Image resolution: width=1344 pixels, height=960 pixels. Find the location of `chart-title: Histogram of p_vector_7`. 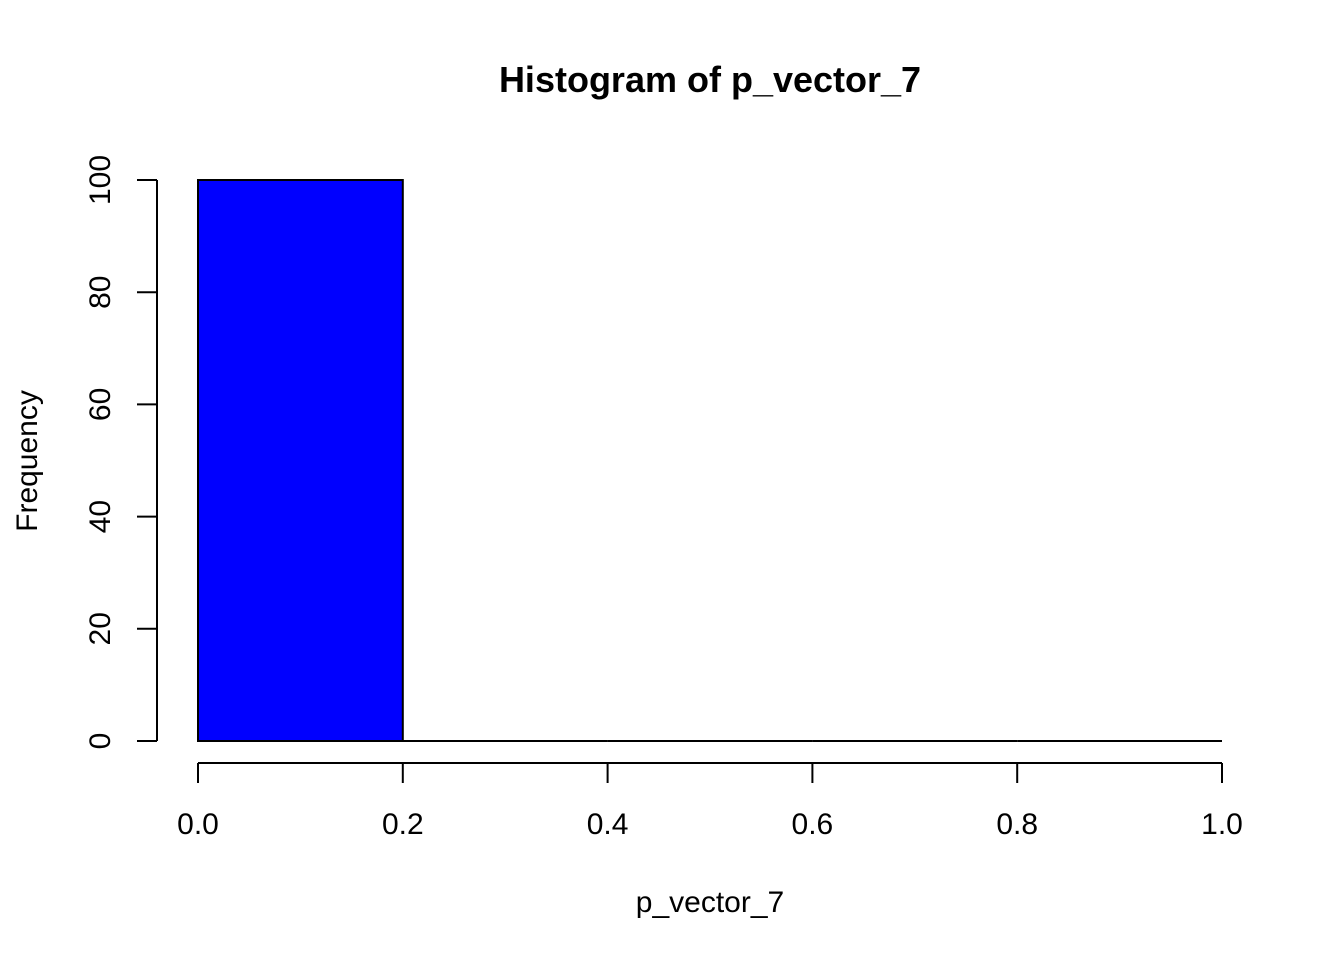

chart-title: Histogram of p_vector_7 is located at coordinates (710, 79).